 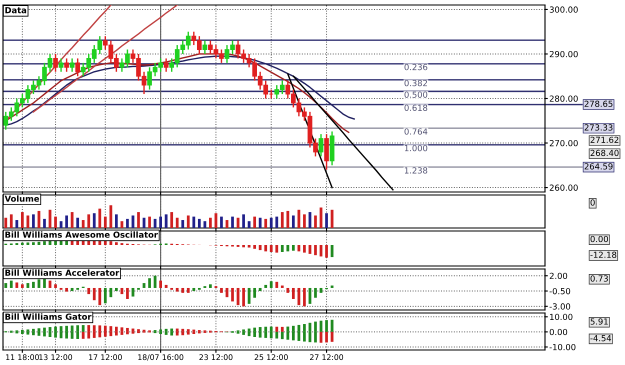 I want to click on y-tick-label: -10.00, so click(x=563, y=347).